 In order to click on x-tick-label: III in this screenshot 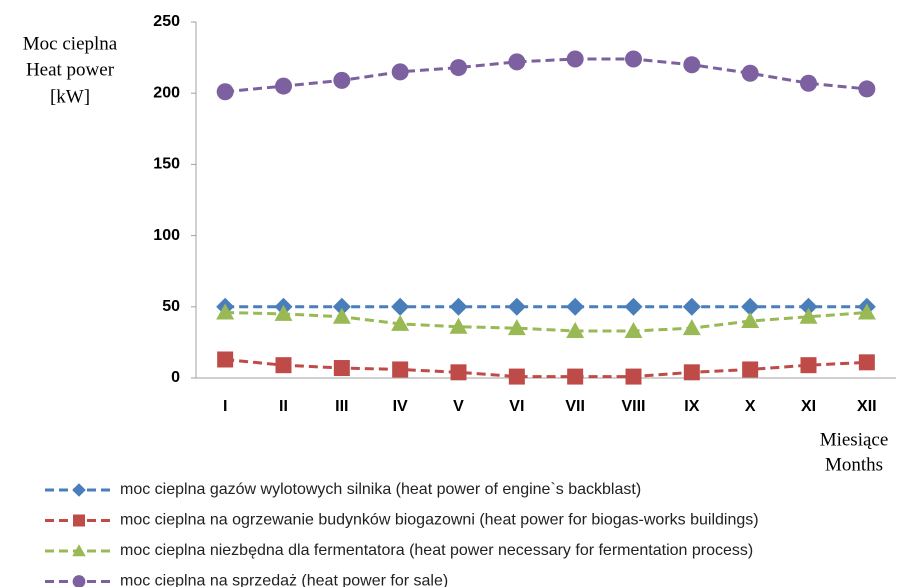, I will do `click(341, 406)`.